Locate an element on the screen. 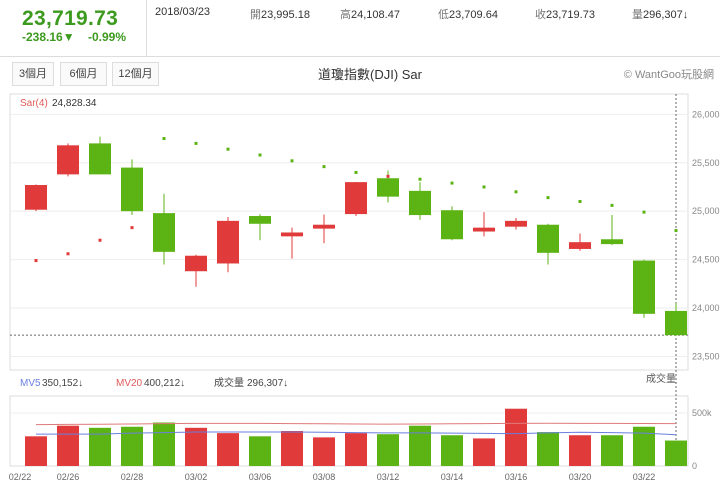 This screenshot has height=492, width=720. close-label: 收 is located at coordinates (540, 15).